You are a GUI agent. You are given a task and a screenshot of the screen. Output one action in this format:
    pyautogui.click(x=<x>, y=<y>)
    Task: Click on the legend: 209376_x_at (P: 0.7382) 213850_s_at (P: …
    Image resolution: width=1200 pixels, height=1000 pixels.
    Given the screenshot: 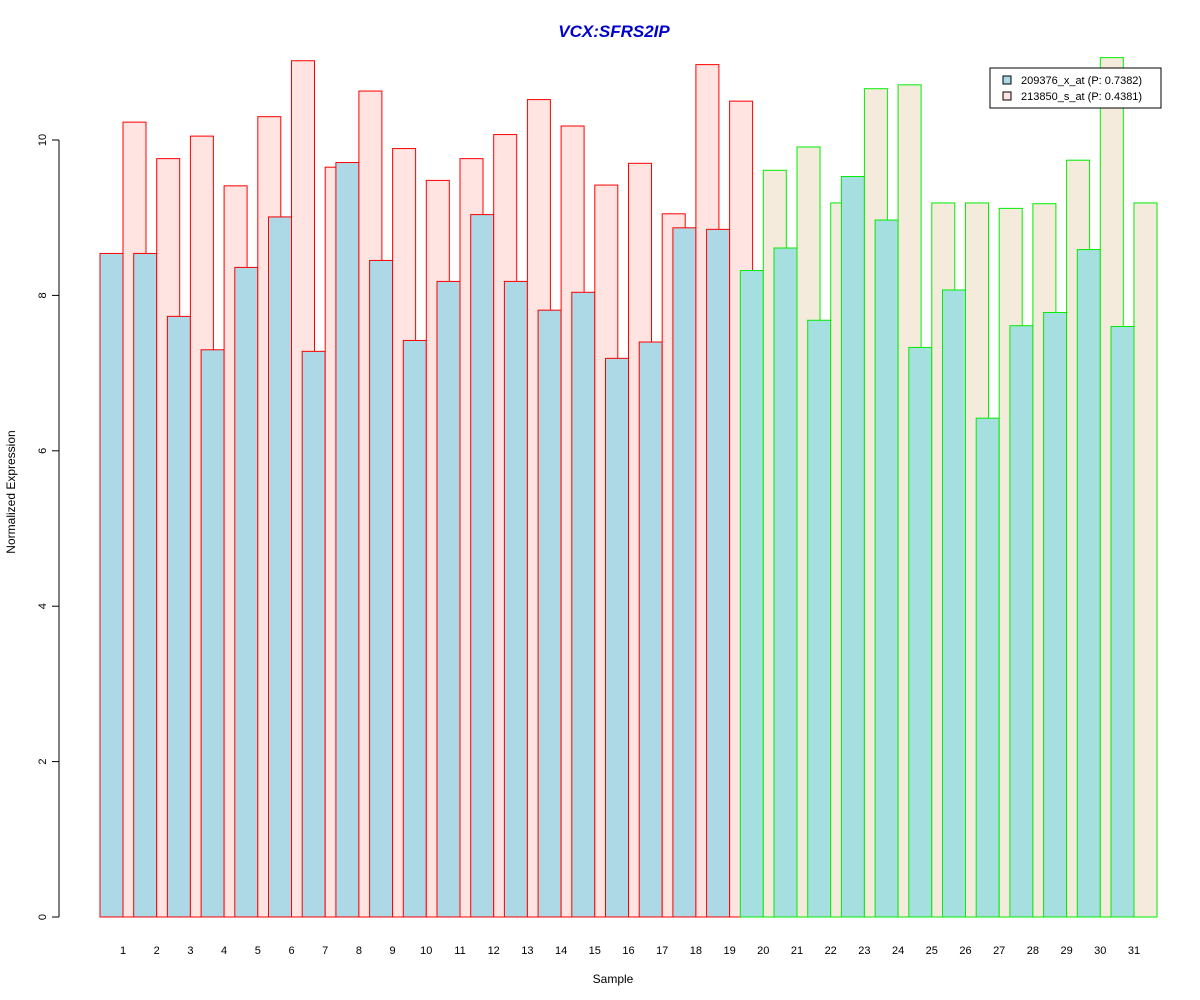 What is the action you would take?
    pyautogui.click(x=1075, y=88)
    